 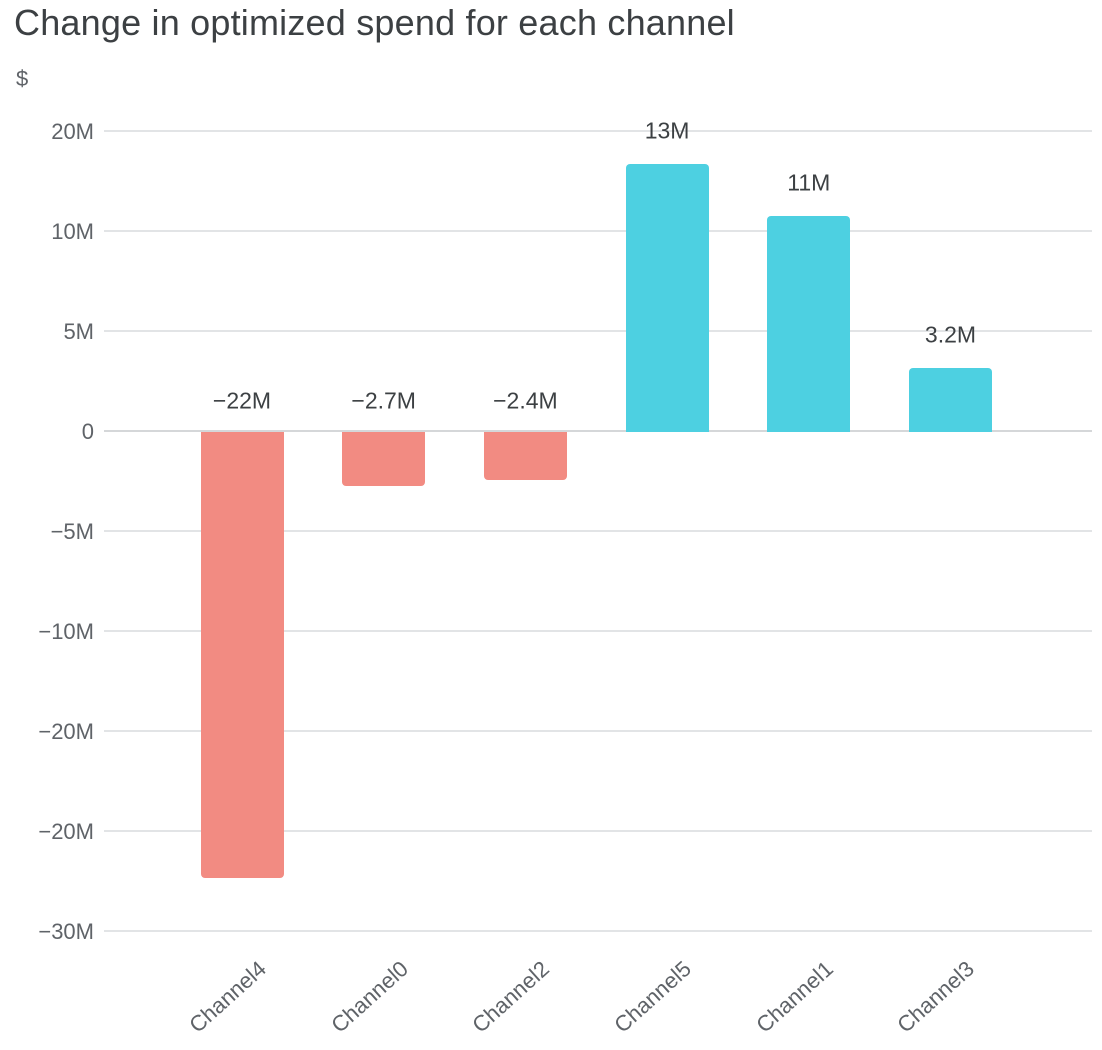 What do you see at coordinates (72, 531) in the screenshot?
I see `y-tick-label: −5M` at bounding box center [72, 531].